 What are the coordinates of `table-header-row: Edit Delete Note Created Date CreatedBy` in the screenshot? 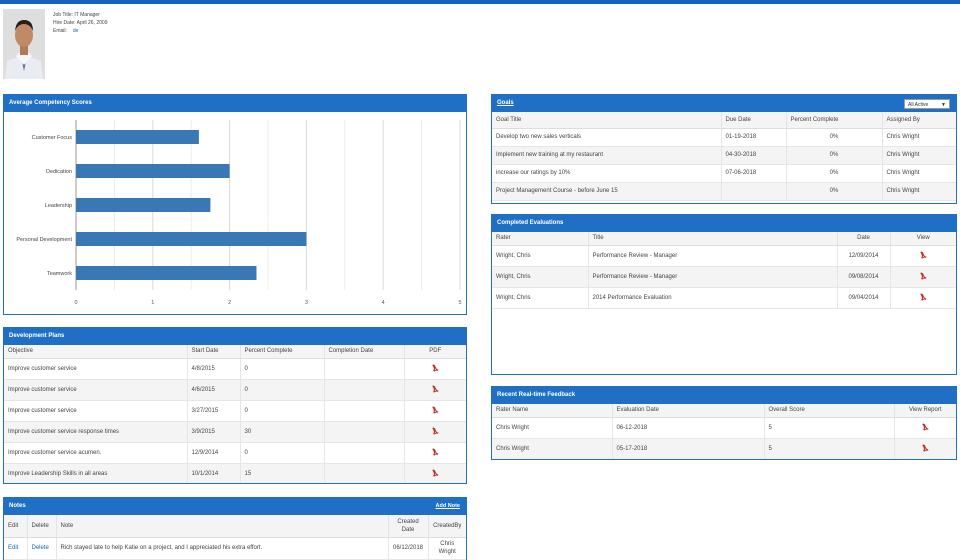 It's located at (235, 526).